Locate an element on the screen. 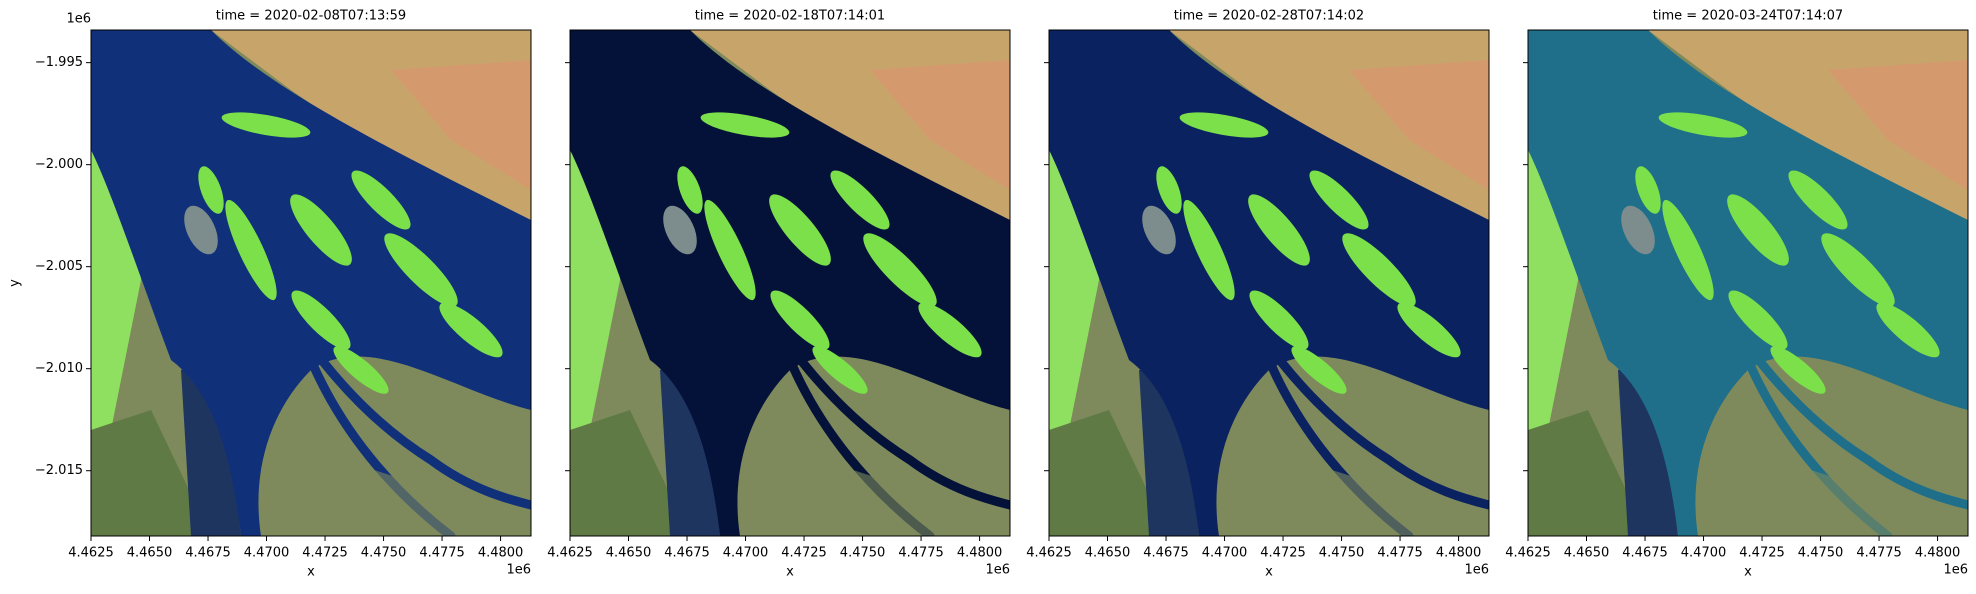  panel-title: time = 2020-02-28T07:14:02 is located at coordinates (1269, 16).